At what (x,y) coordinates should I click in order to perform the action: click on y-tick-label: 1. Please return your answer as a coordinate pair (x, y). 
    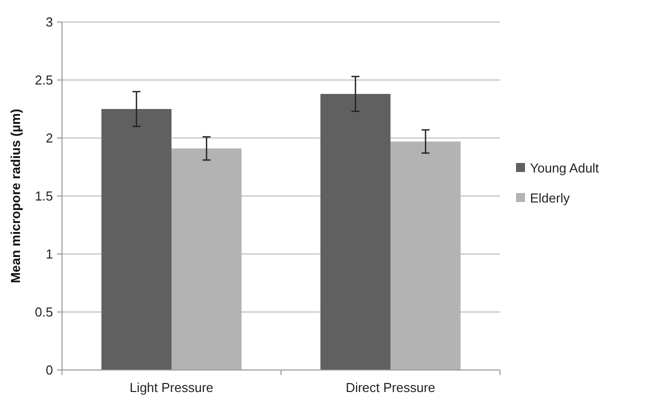
    Looking at the image, I should click on (49, 254).